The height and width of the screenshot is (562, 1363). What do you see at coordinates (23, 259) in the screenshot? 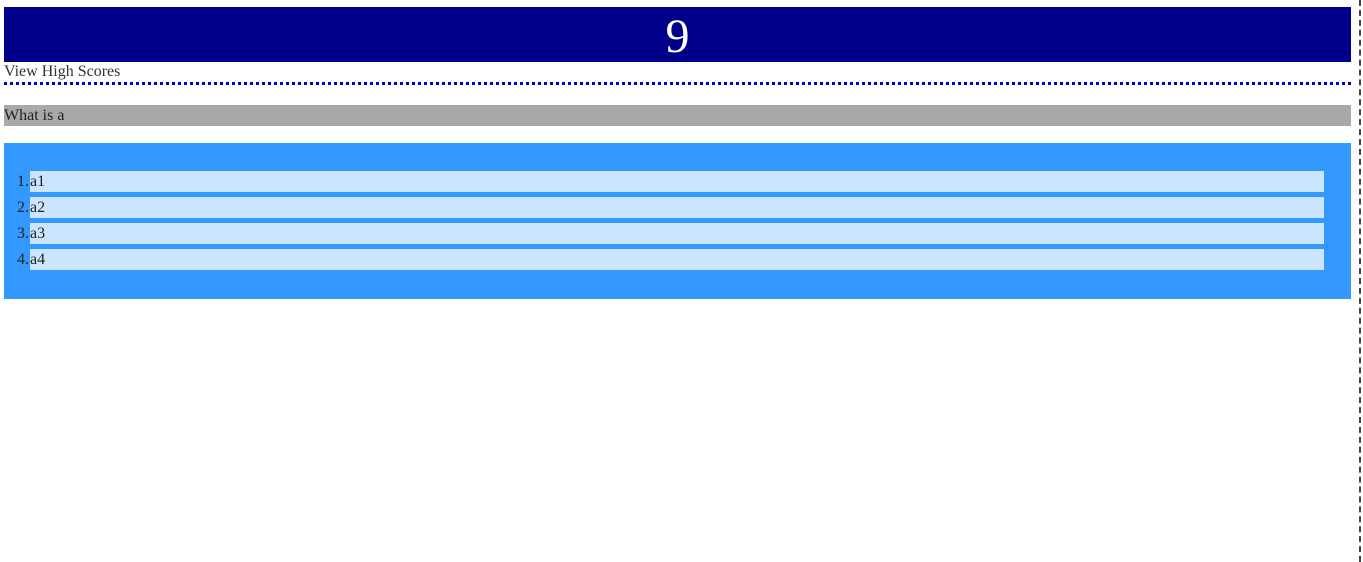
I see `answer-number: 4.` at bounding box center [23, 259].